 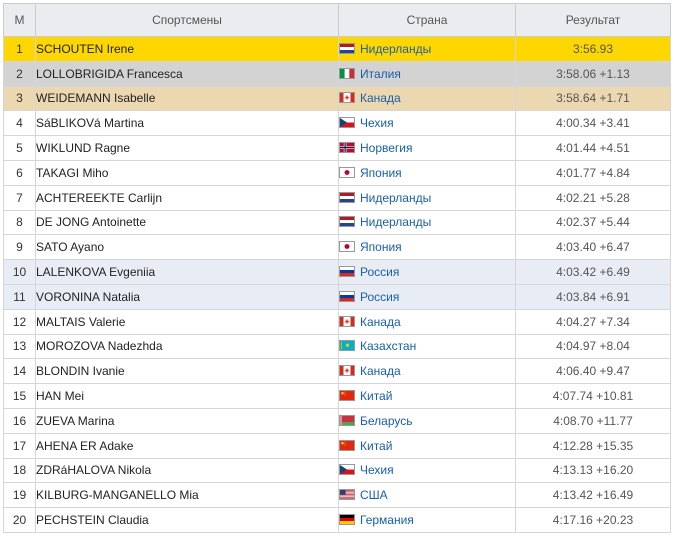 I want to click on athlete-cell: BLONDIN Ivanie, so click(x=187, y=371).